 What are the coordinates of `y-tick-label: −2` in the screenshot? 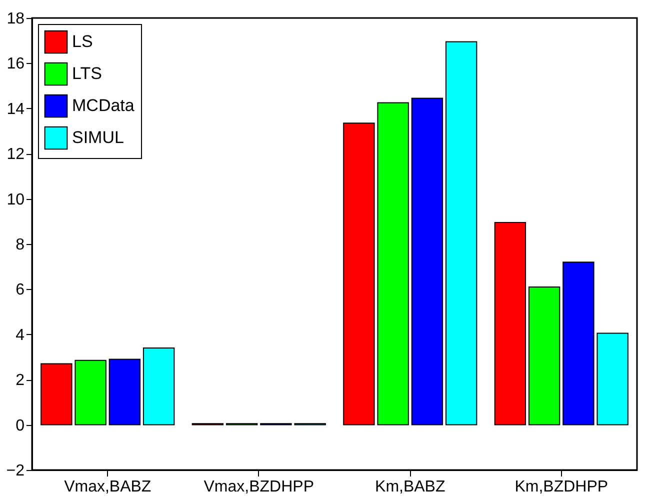 It's located at (15, 471).